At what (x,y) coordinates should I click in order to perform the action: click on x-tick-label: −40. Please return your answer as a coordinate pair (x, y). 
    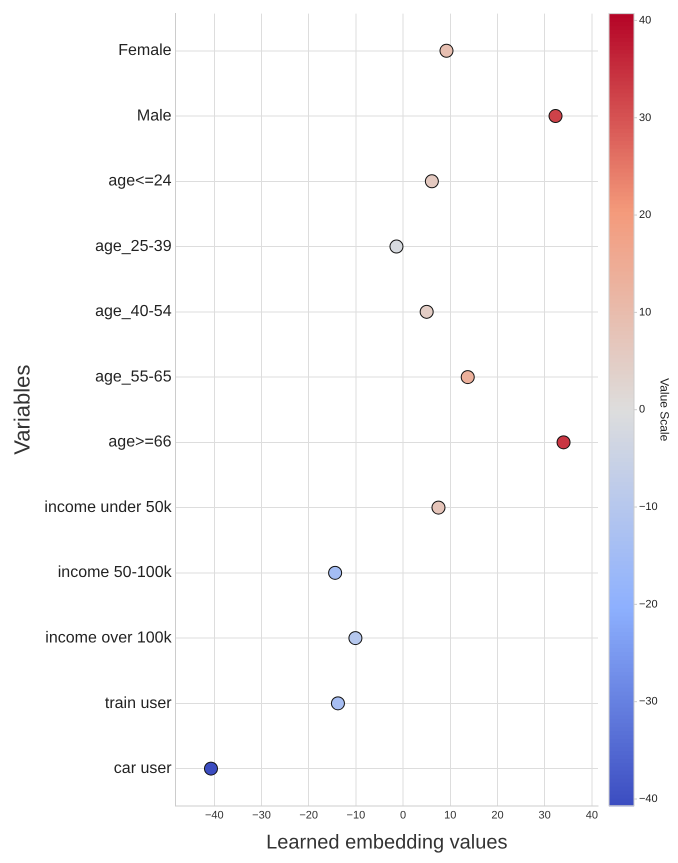
    Looking at the image, I should click on (214, 815).